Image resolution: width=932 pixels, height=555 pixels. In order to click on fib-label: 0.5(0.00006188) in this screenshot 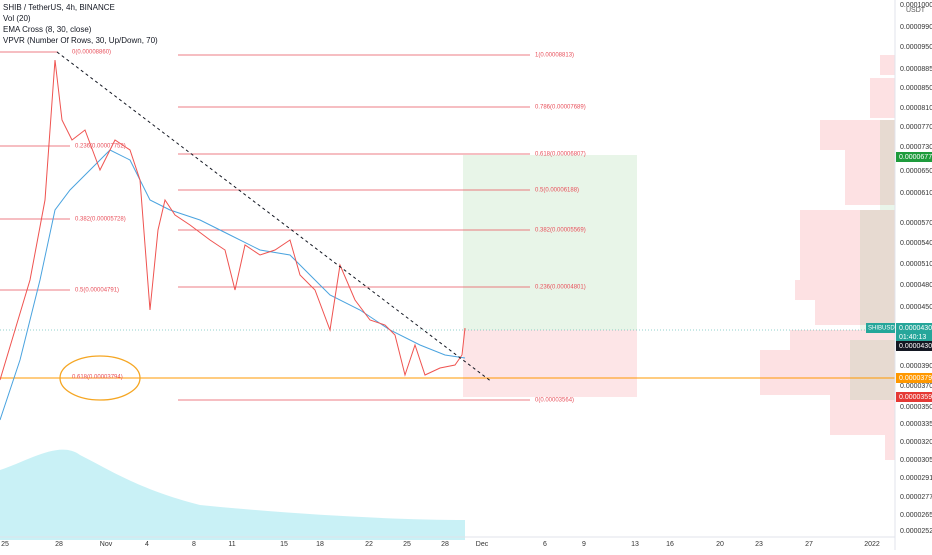, I will do `click(557, 191)`.